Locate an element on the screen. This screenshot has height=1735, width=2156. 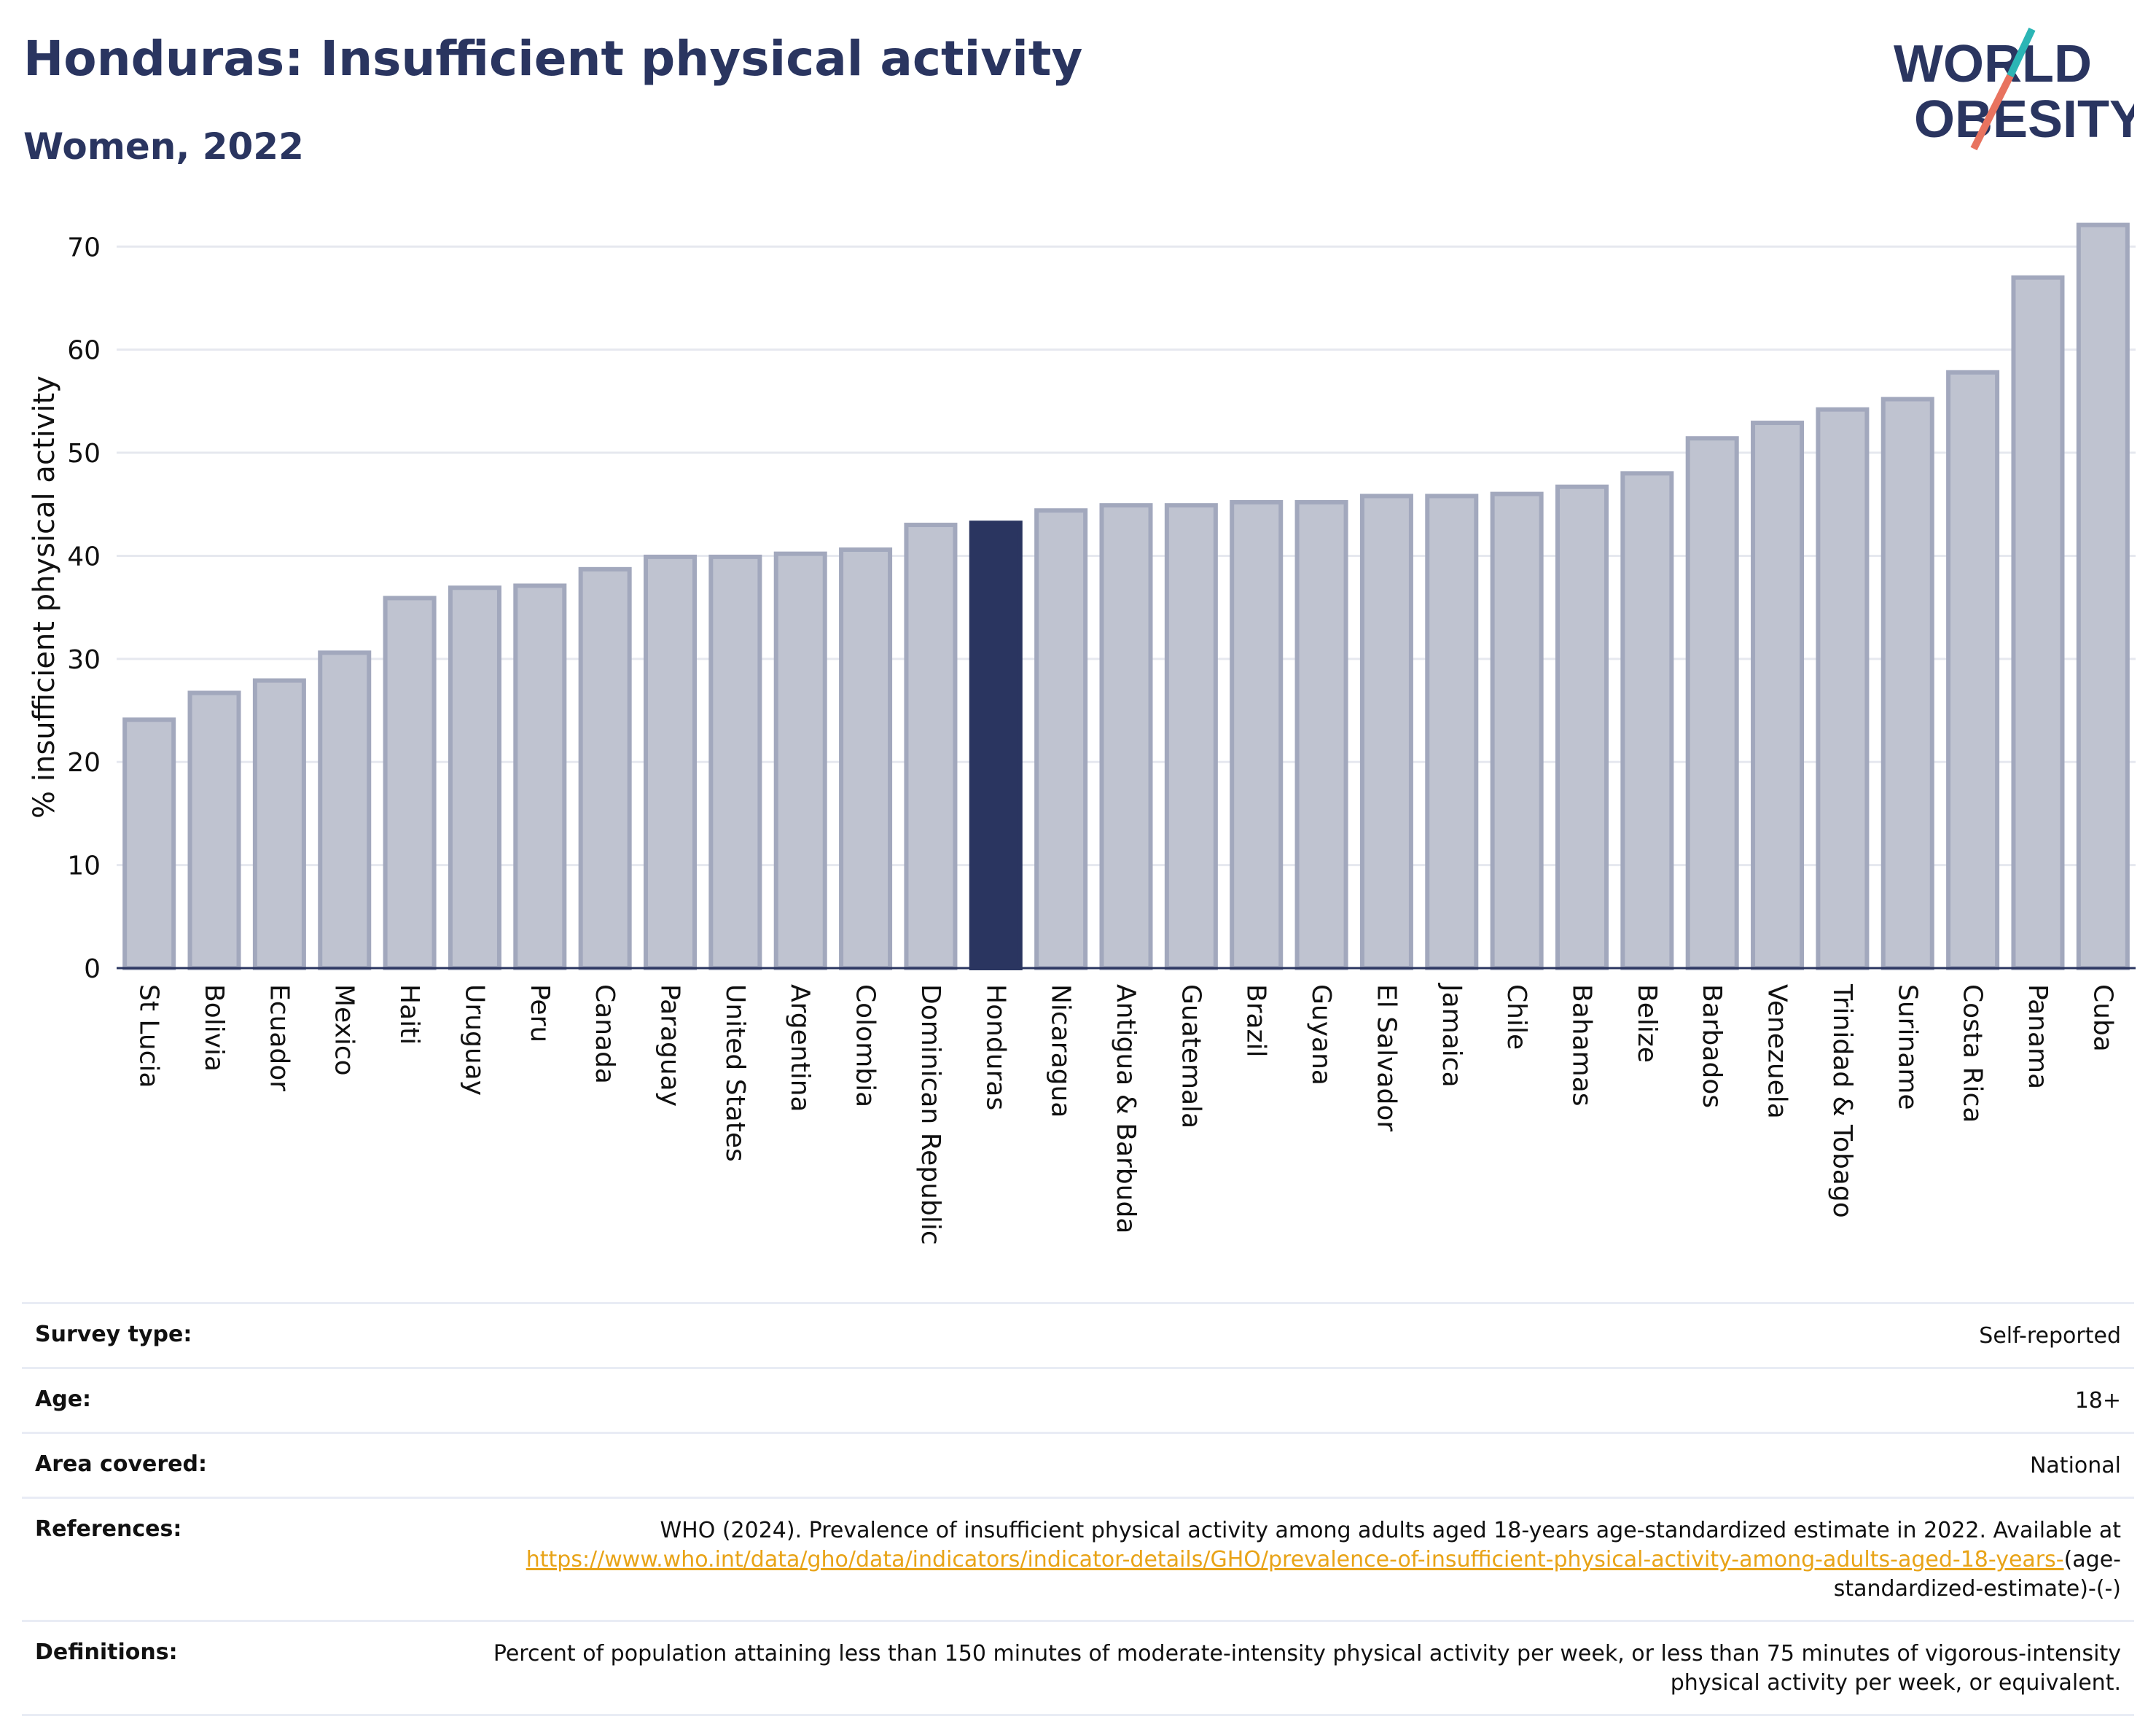
x-tick-label: Guatemala is located at coordinates (1191, 1056).